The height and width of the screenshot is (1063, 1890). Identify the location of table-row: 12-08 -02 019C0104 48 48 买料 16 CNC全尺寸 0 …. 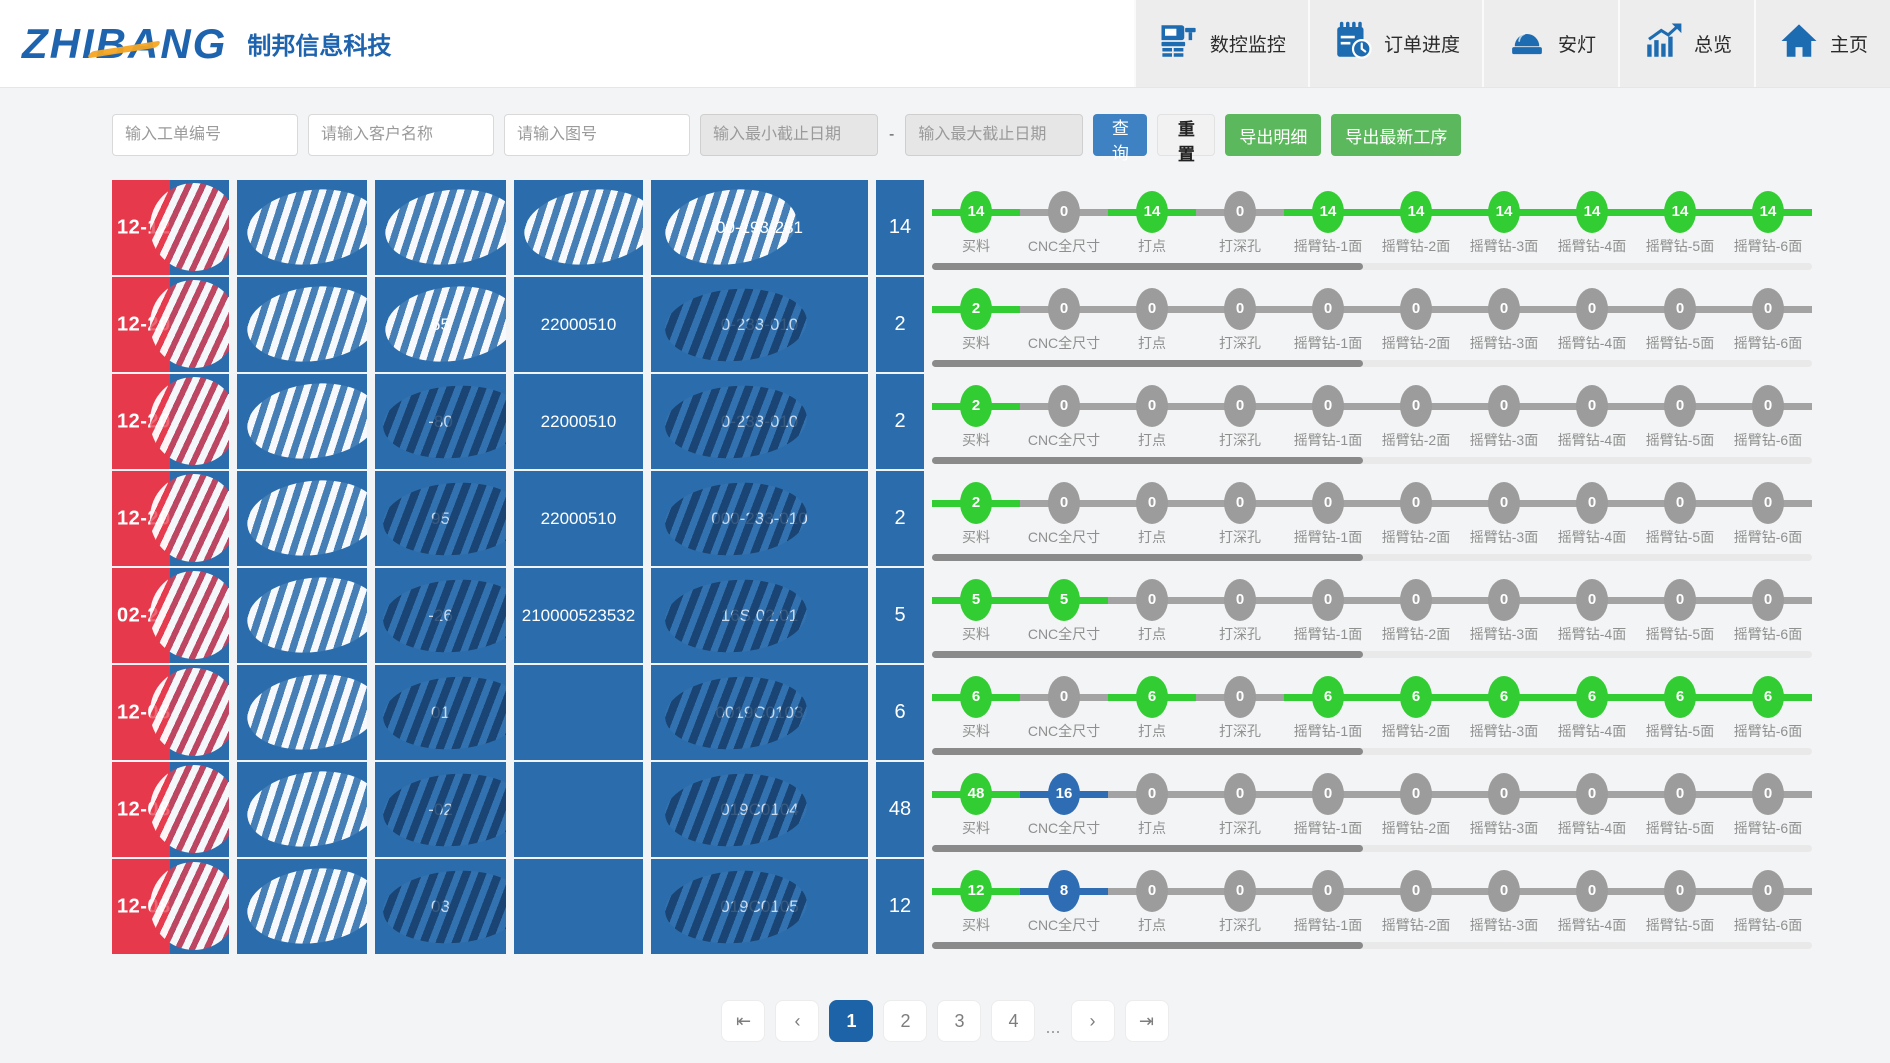
(962, 809).